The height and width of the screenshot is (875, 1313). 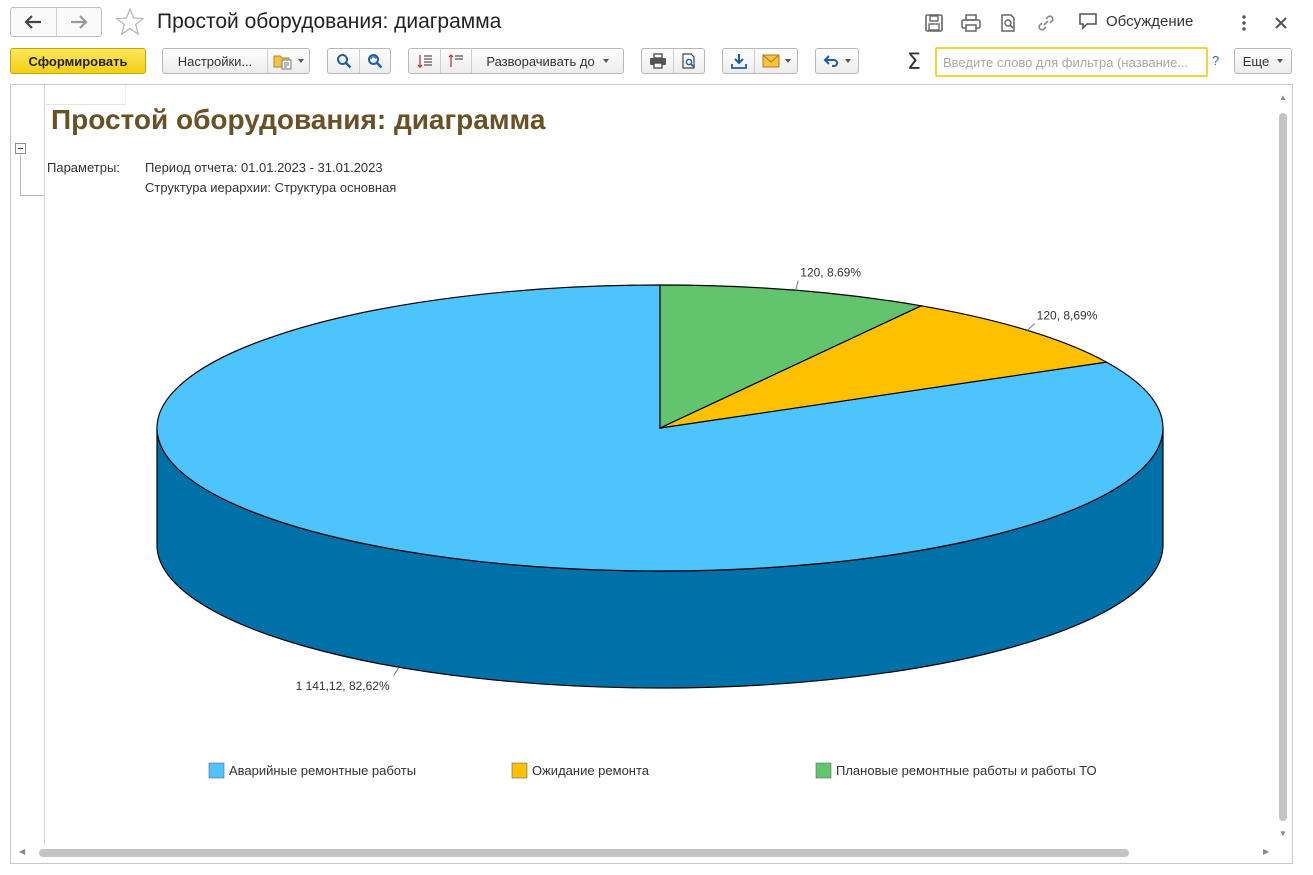 I want to click on envelope-icon, so click(x=770, y=61).